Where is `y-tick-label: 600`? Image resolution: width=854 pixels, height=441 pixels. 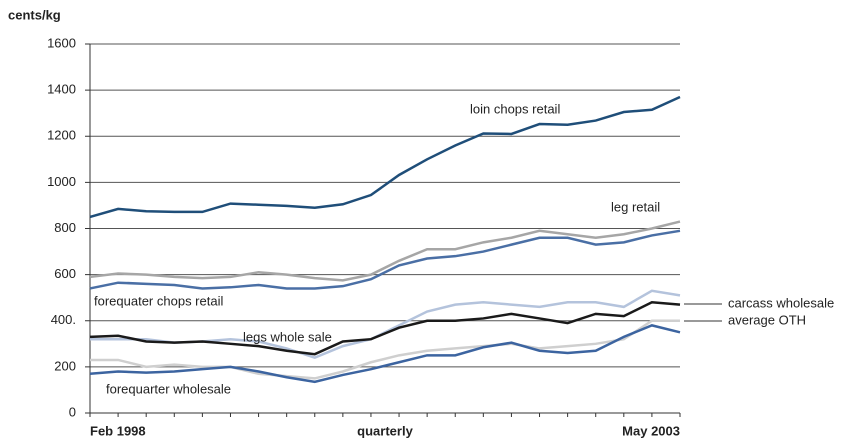 y-tick-label: 600 is located at coordinates (65, 273).